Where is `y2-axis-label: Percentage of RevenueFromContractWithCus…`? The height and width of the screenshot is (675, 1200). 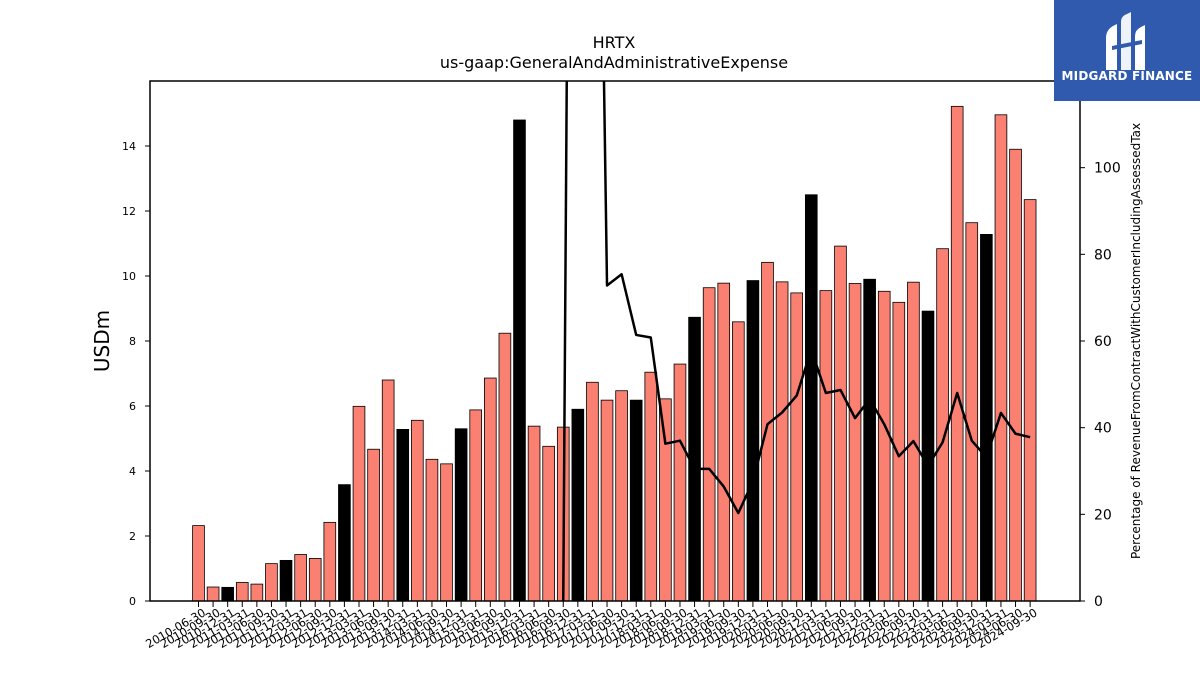
y2-axis-label: Percentage of RevenueFromContractWithCus… is located at coordinates (1136, 341).